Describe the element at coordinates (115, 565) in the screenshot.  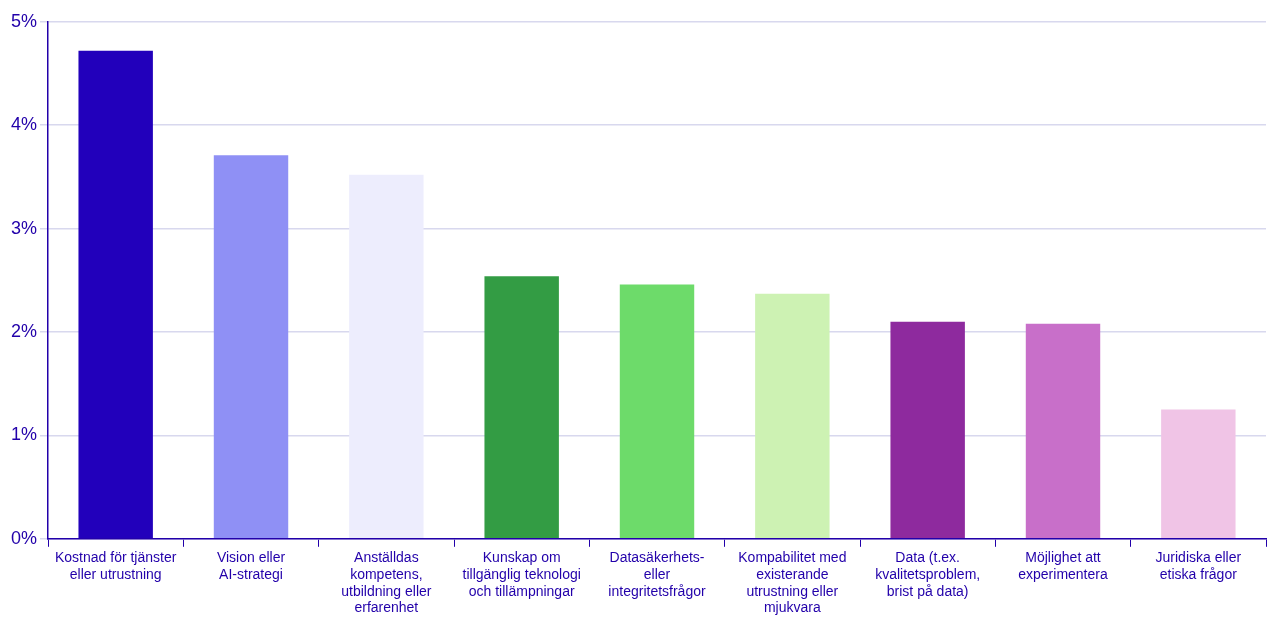
I see `x-tick-label: Kostnad för tjänster eller utrustning` at that location.